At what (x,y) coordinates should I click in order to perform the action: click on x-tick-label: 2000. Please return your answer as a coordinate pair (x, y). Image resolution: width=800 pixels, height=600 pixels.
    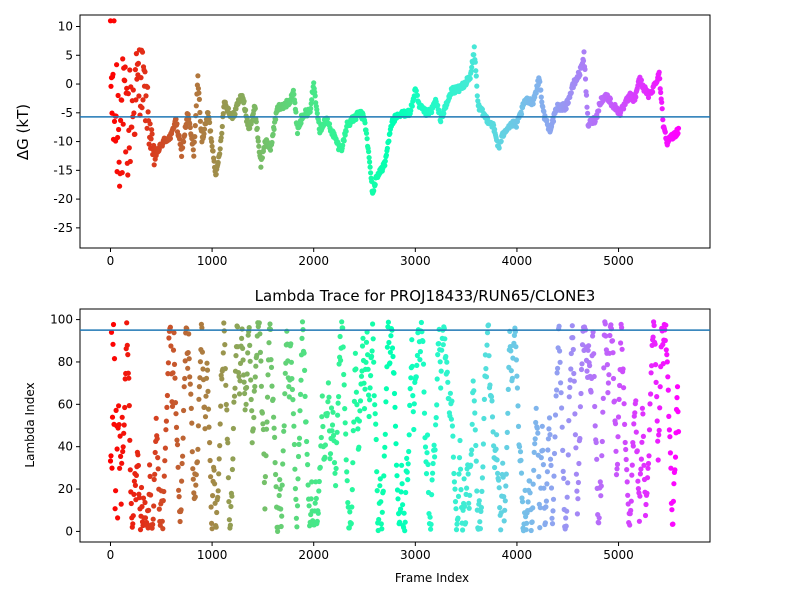
    Looking at the image, I should click on (313, 261).